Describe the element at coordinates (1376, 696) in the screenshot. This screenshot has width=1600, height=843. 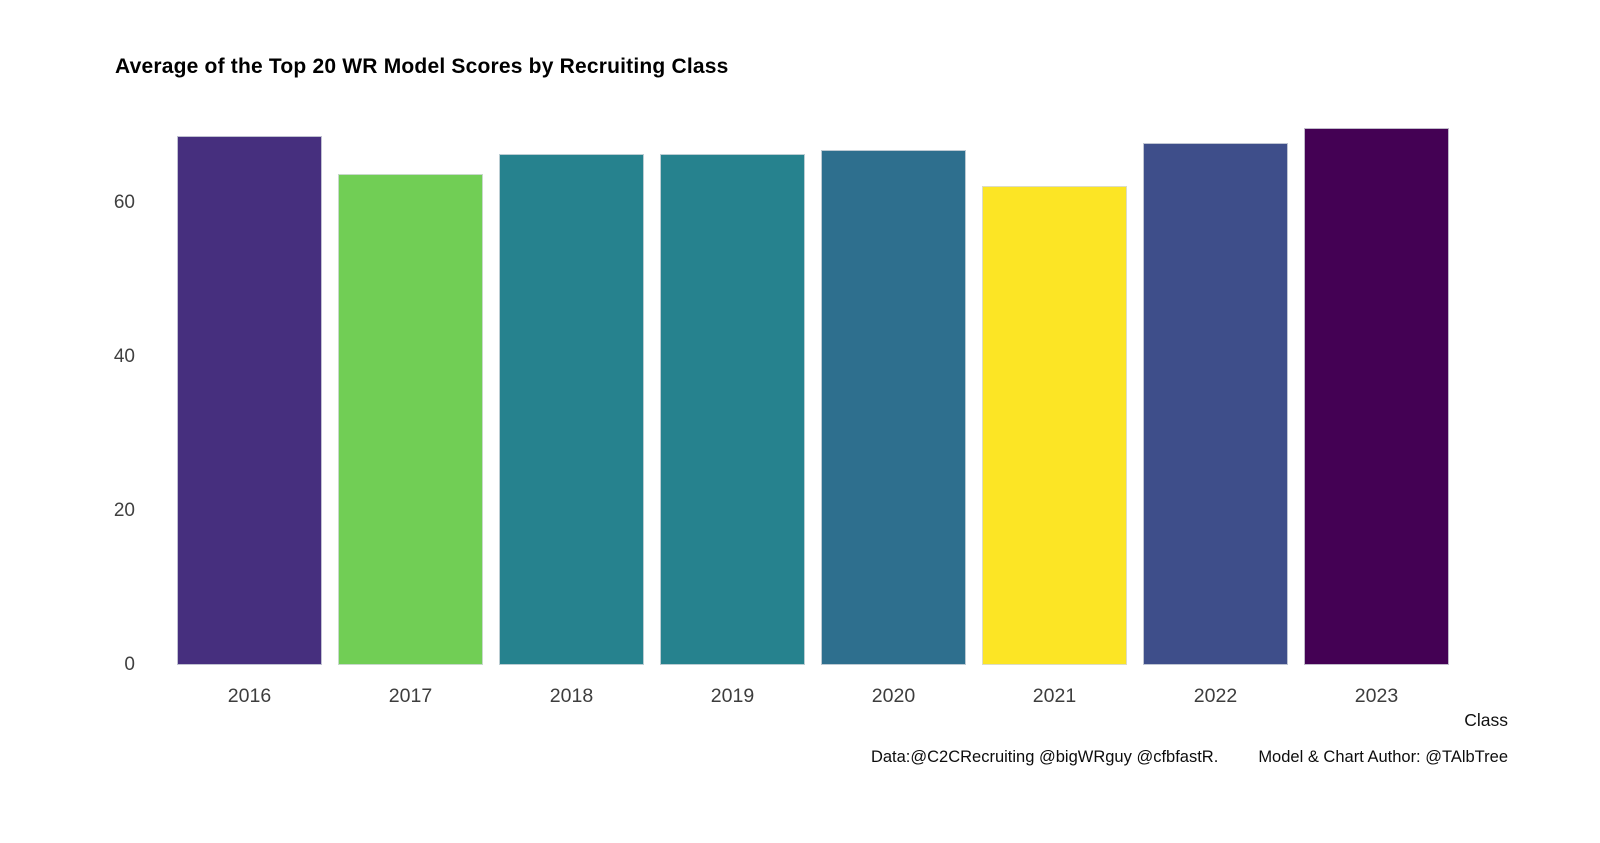
I see `x-tick-label-2023: 2023` at that location.